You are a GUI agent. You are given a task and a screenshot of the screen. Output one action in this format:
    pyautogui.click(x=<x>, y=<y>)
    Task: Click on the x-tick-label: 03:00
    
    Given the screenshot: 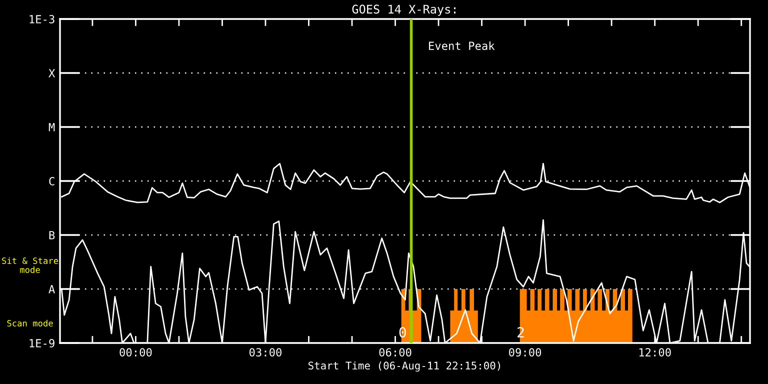 What is the action you would take?
    pyautogui.click(x=265, y=352)
    